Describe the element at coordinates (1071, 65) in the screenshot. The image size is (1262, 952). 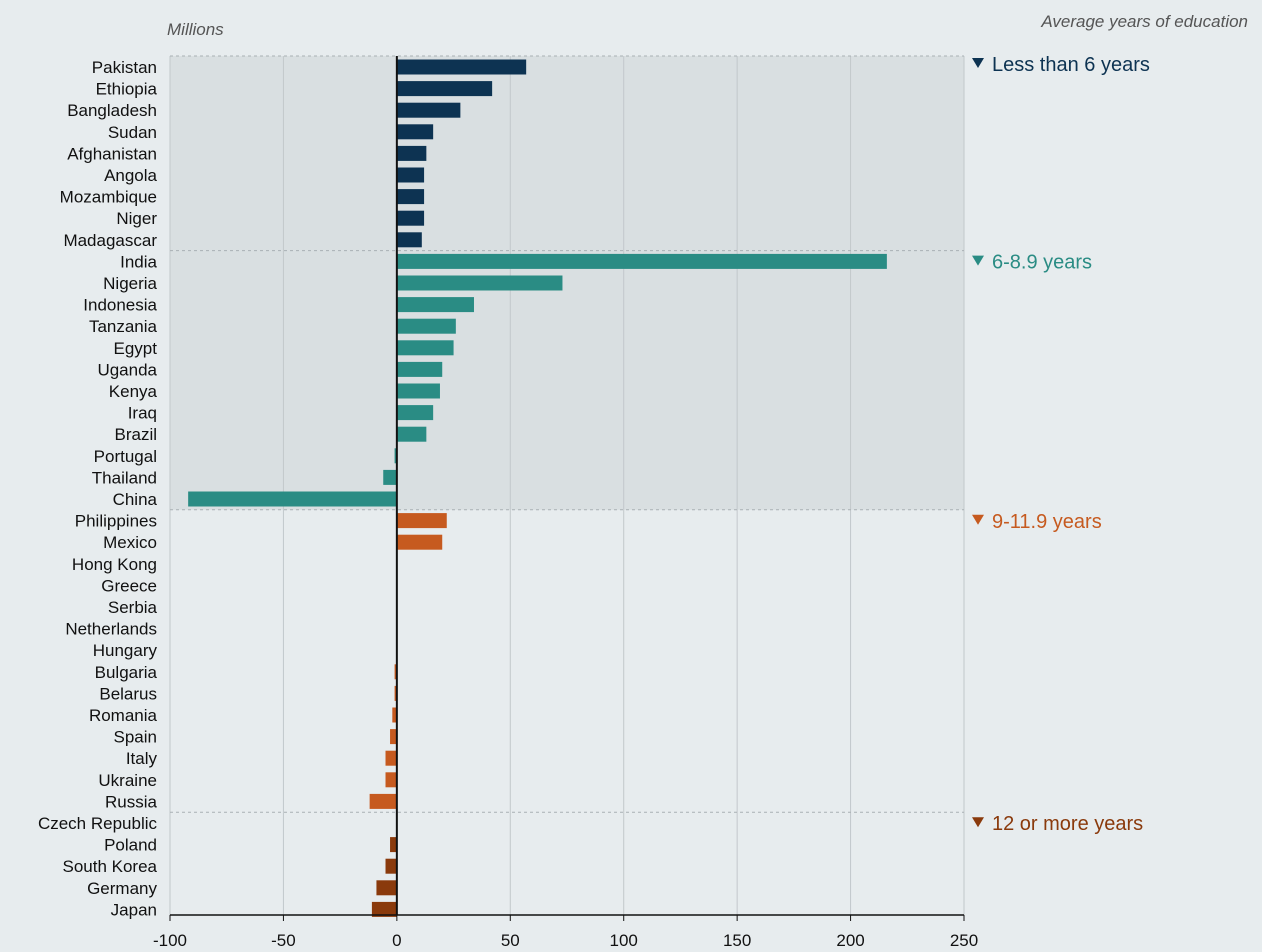
I see `group-label: Less than 6 years` at that location.